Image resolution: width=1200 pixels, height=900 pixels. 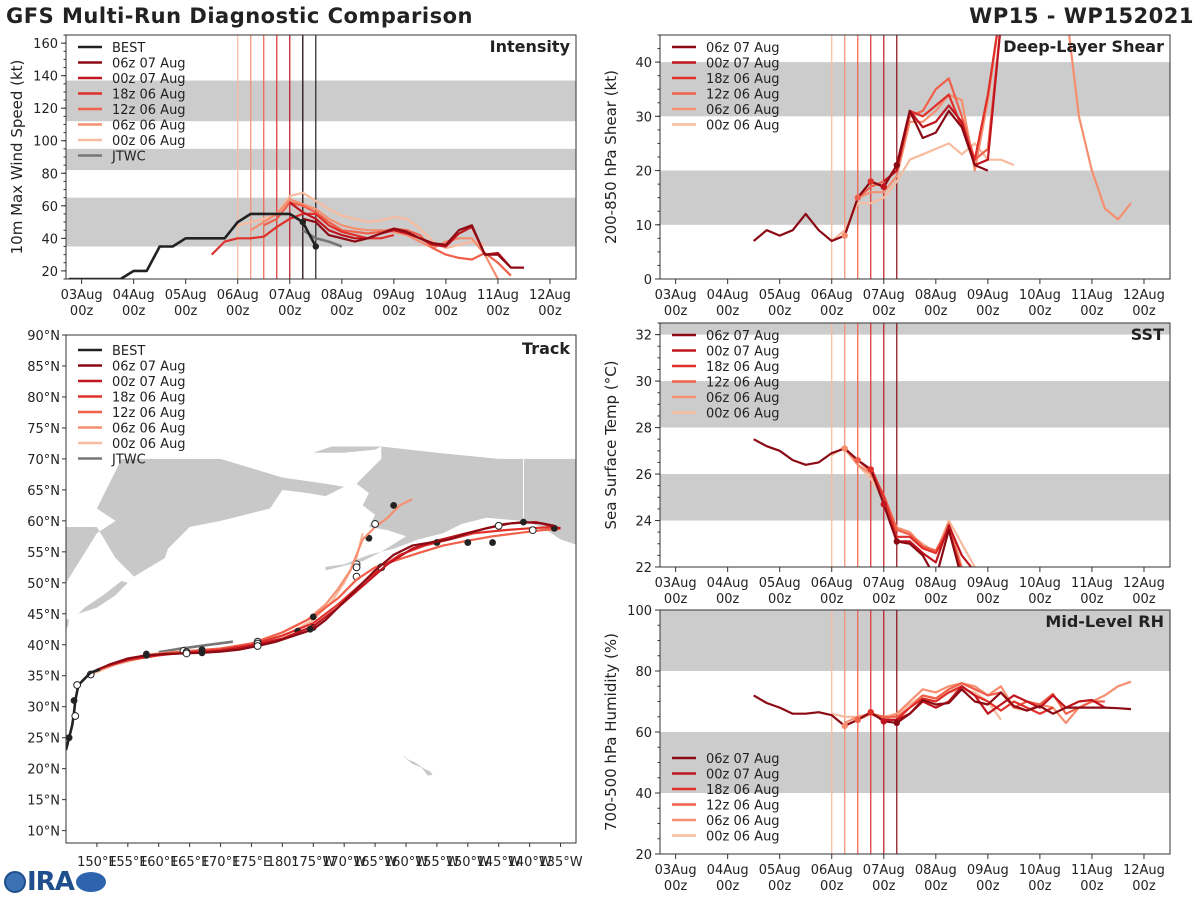 What do you see at coordinates (743, 367) in the screenshot?
I see `sst-legend-label: 18z 06 Aug` at bounding box center [743, 367].